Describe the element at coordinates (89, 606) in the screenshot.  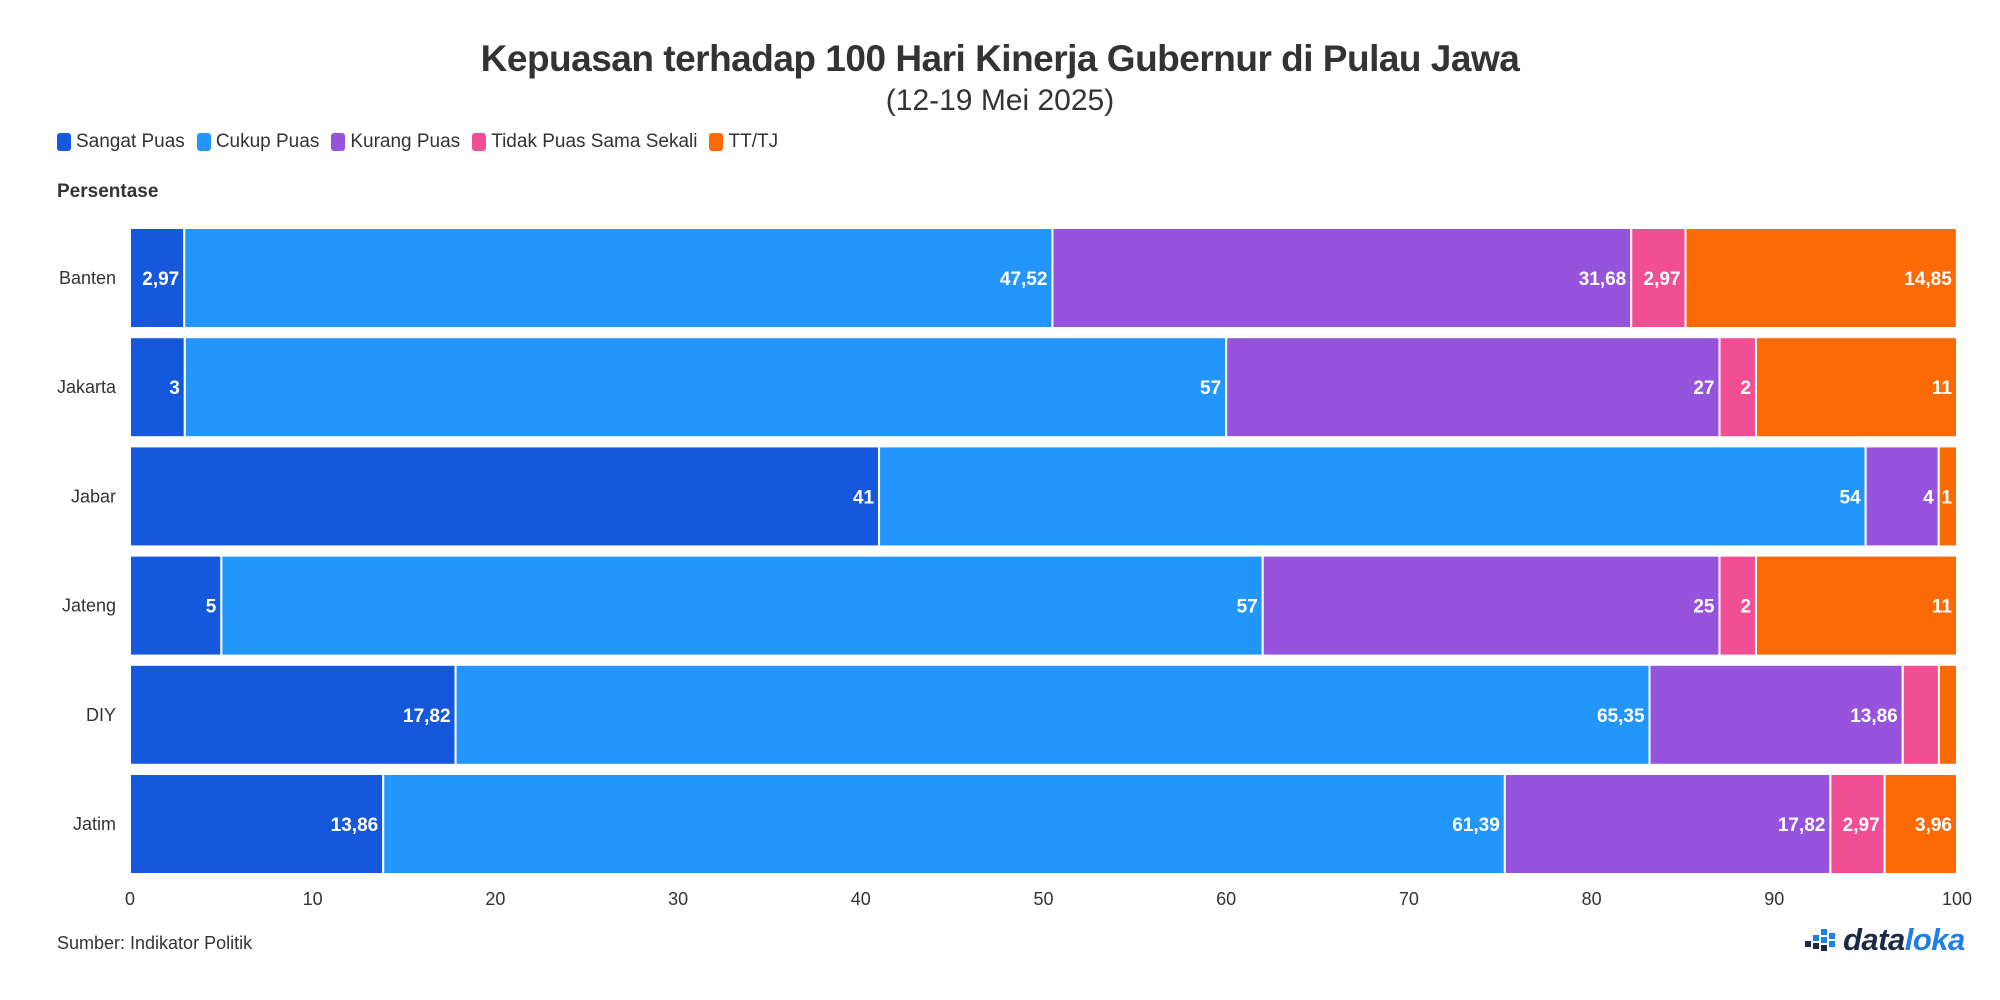
I see `category-label: Jateng` at that location.